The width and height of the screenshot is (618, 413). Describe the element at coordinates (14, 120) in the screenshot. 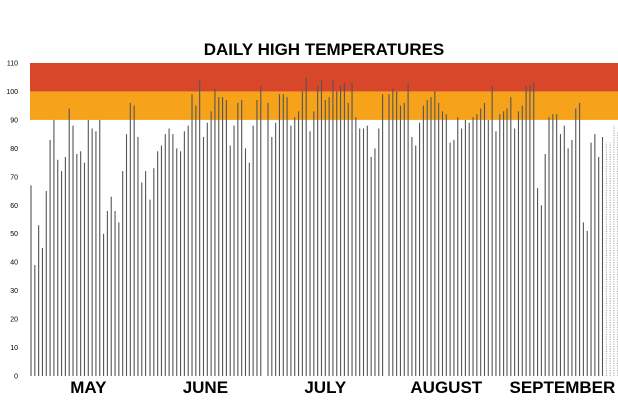

I see `y-tick-label: 90` at that location.